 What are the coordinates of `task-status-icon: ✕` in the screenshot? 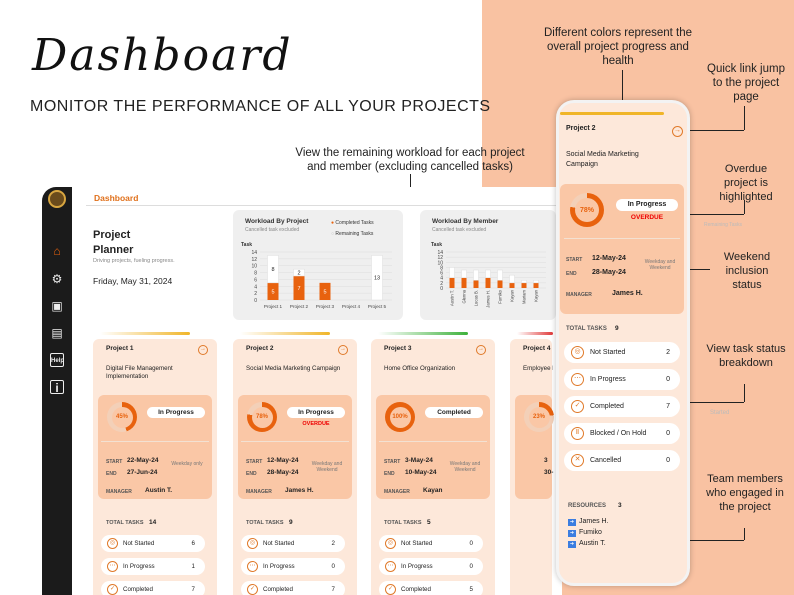 It's located at (577, 460).